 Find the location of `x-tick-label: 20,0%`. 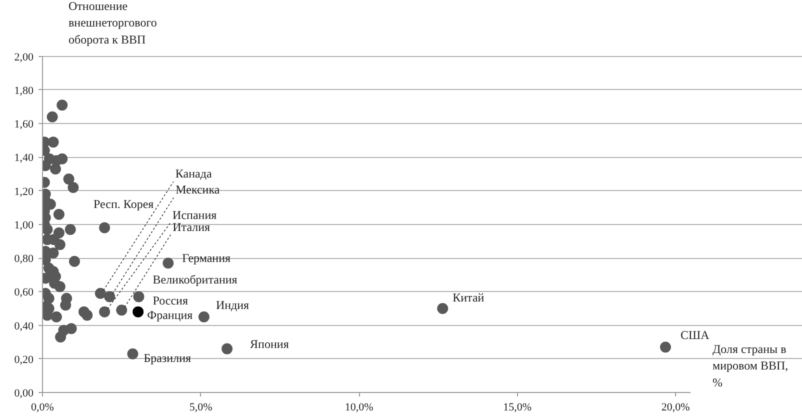

x-tick-label: 20,0% is located at coordinates (675, 408).